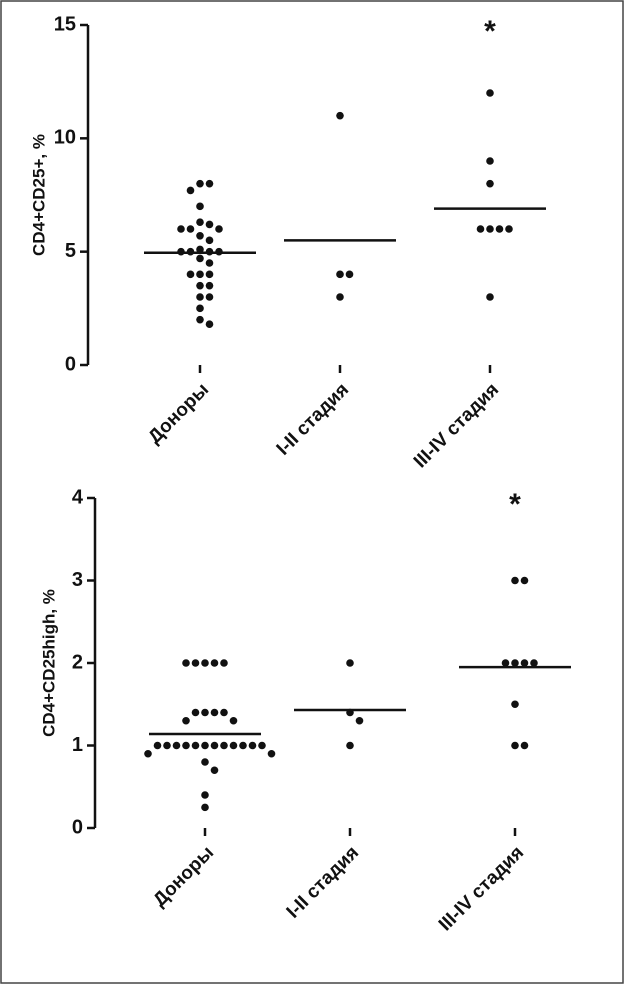 The height and width of the screenshot is (985, 625). Describe the element at coordinates (65, 24) in the screenshot. I see `y-tick-label: 15` at that location.